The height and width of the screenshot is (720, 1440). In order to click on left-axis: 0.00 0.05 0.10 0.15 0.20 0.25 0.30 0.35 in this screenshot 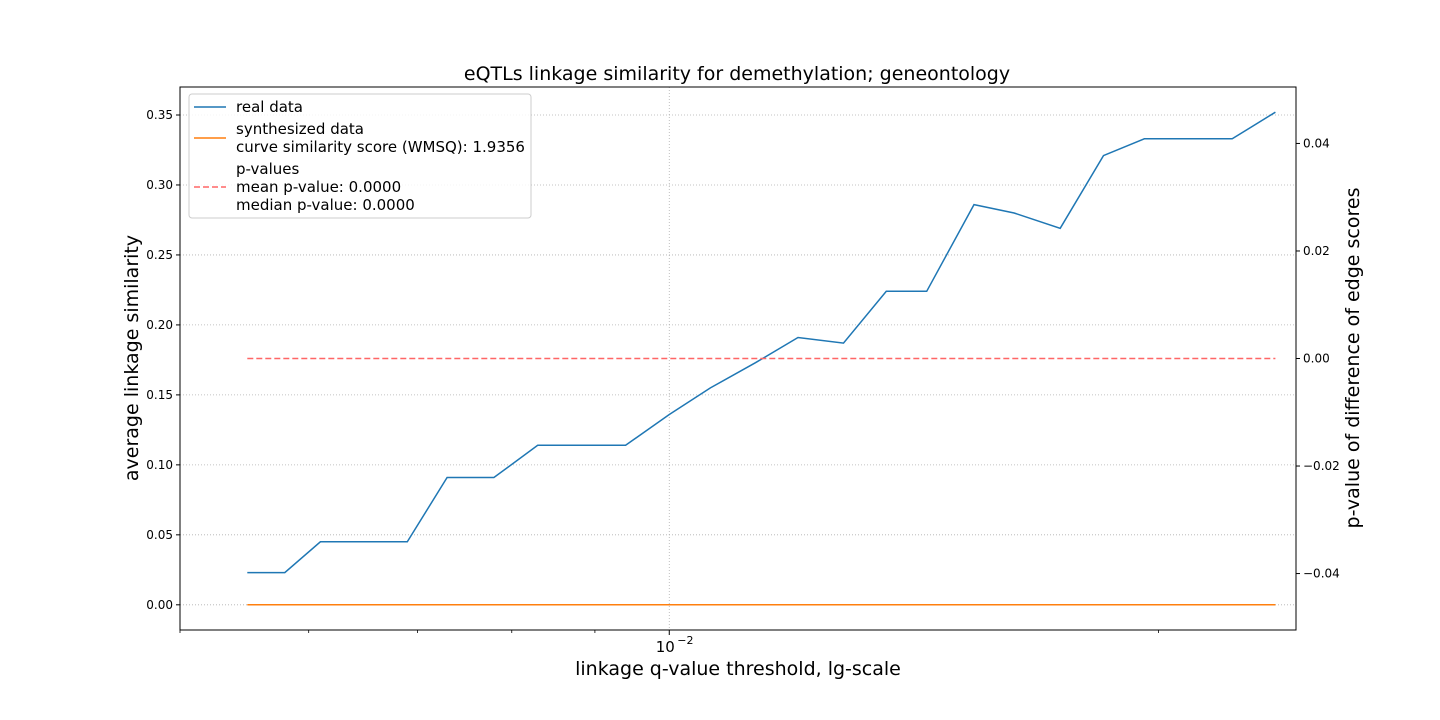, I will do `click(163, 360)`.